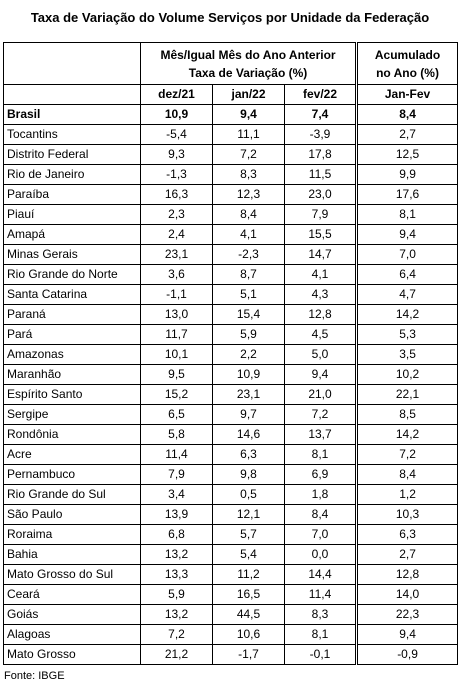 This screenshot has height=688, width=460. Describe the element at coordinates (72, 594) in the screenshot. I see `state-cell: Ceará` at that location.